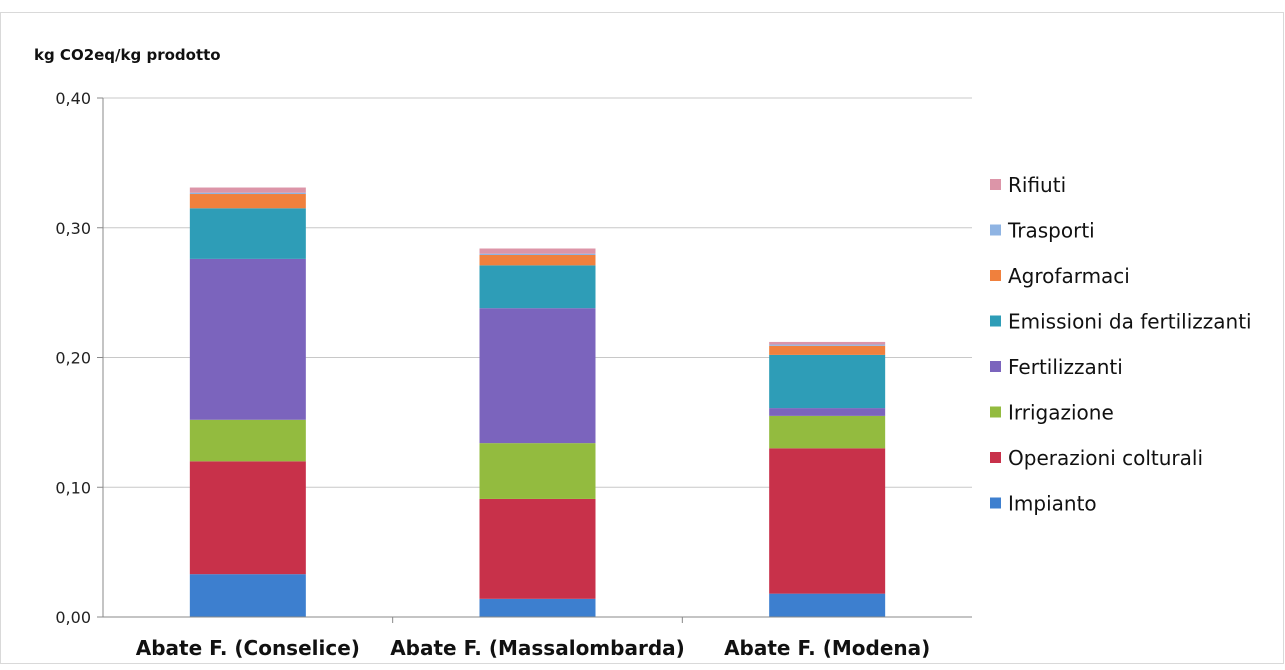 The height and width of the screenshot is (670, 1285). I want to click on legend-label: Impianto, so click(1052, 504).